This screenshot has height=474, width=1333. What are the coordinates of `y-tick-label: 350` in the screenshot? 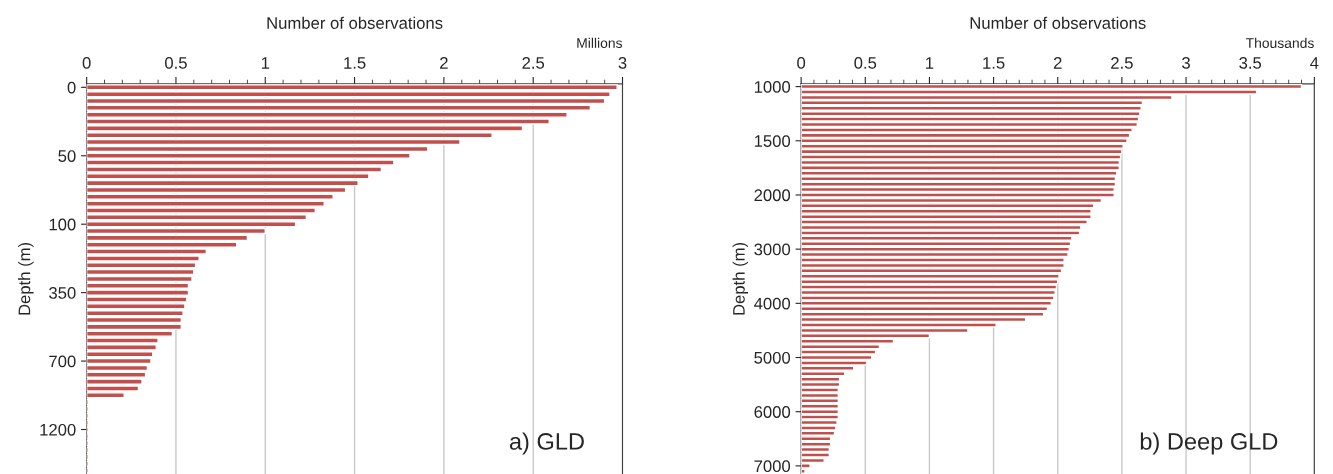 It's located at (62, 293).